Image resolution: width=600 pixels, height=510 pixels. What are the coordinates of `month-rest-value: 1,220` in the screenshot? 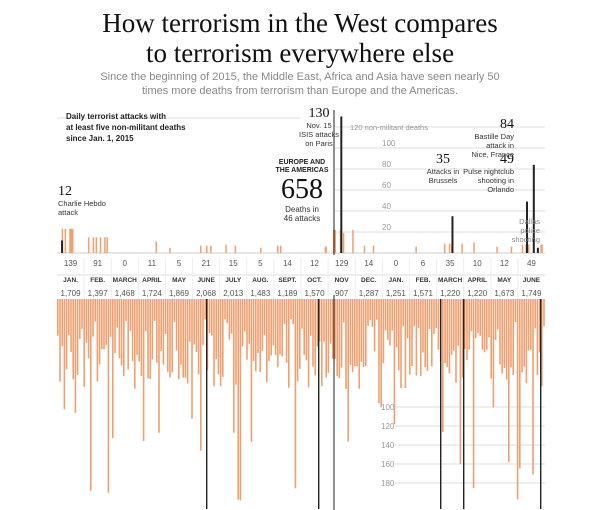 It's located at (450, 293).